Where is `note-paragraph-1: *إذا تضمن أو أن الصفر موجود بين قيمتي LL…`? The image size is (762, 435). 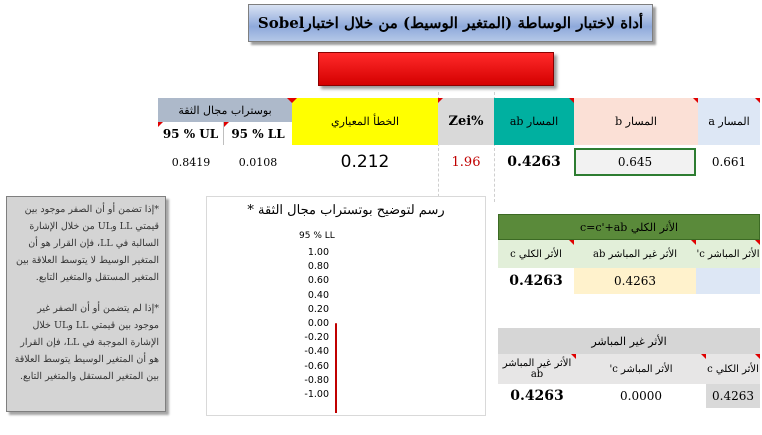
note-paragraph-1: *إذا تضمن أو أن الصفر موجود بين قيمتي LL… is located at coordinates (87, 243).